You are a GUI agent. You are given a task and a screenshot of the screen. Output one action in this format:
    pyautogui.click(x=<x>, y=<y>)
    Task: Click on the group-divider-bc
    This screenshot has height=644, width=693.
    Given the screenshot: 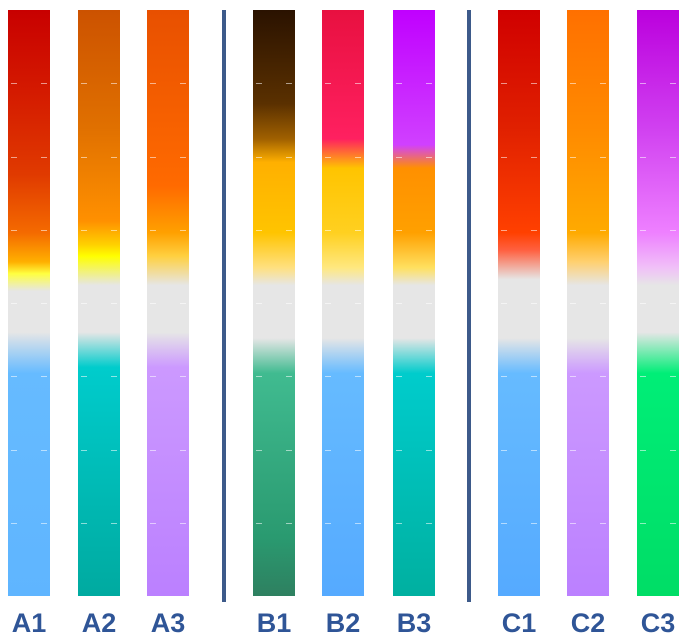 What is the action you would take?
    pyautogui.click(x=469, y=306)
    